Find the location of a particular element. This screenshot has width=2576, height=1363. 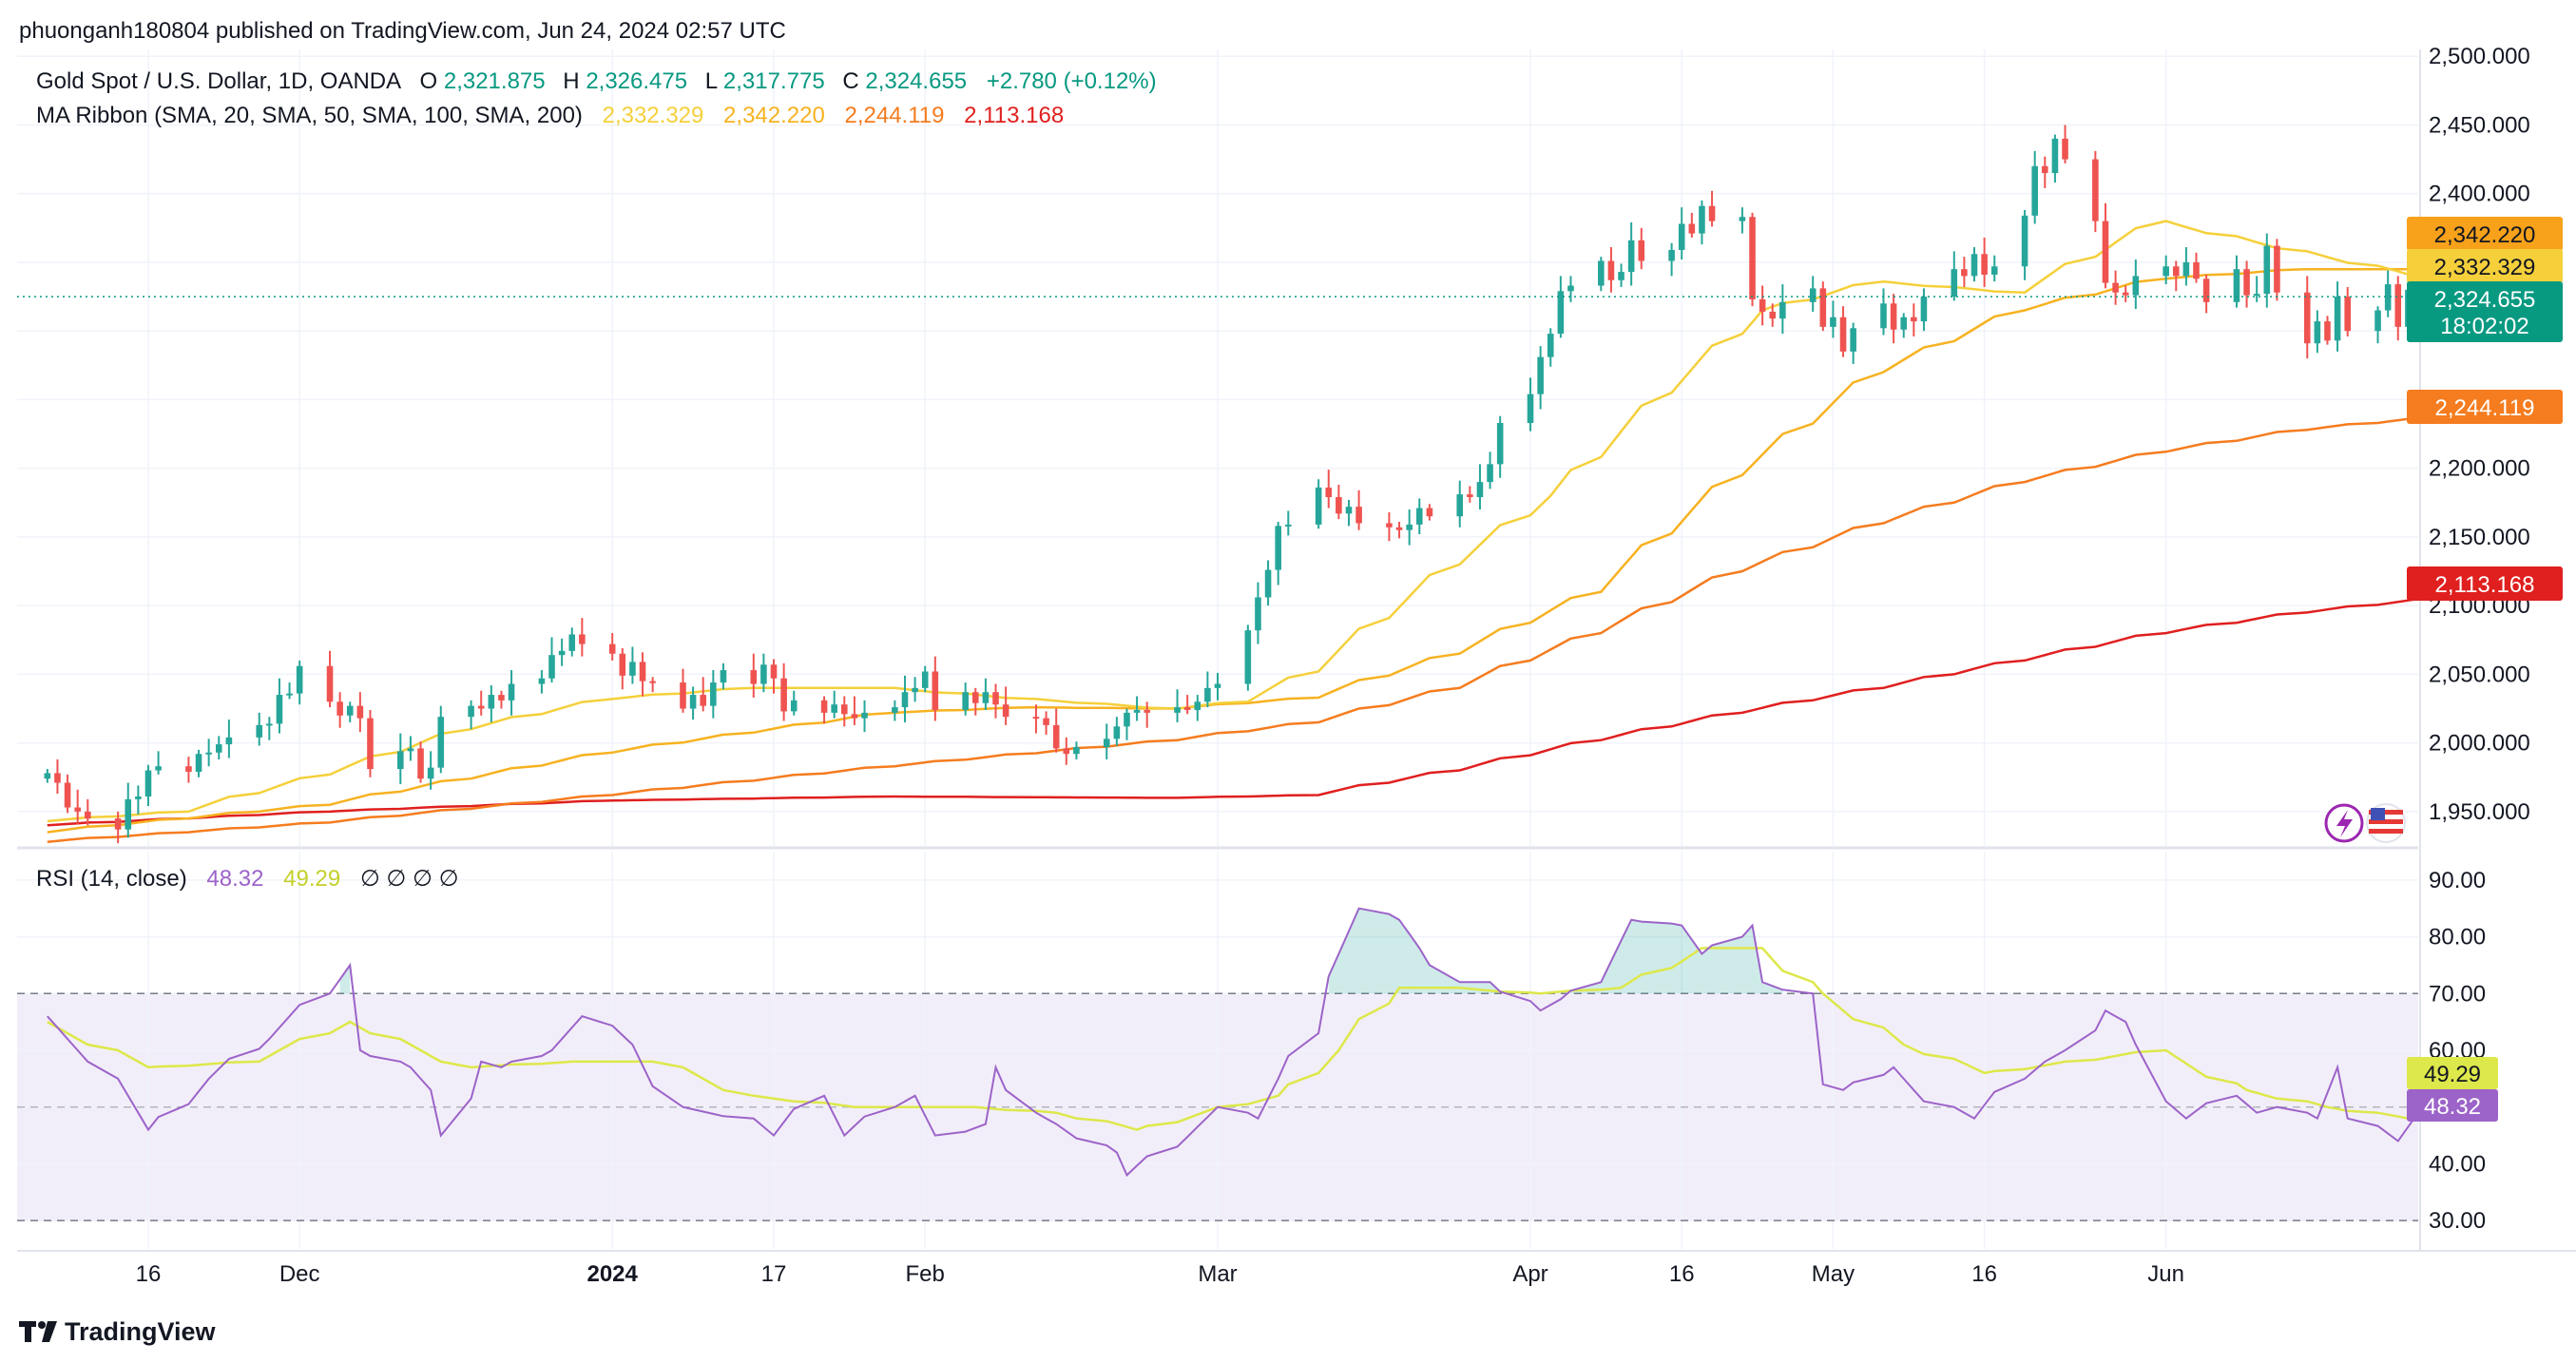

sma50-value: 2,342.220 is located at coordinates (774, 115).